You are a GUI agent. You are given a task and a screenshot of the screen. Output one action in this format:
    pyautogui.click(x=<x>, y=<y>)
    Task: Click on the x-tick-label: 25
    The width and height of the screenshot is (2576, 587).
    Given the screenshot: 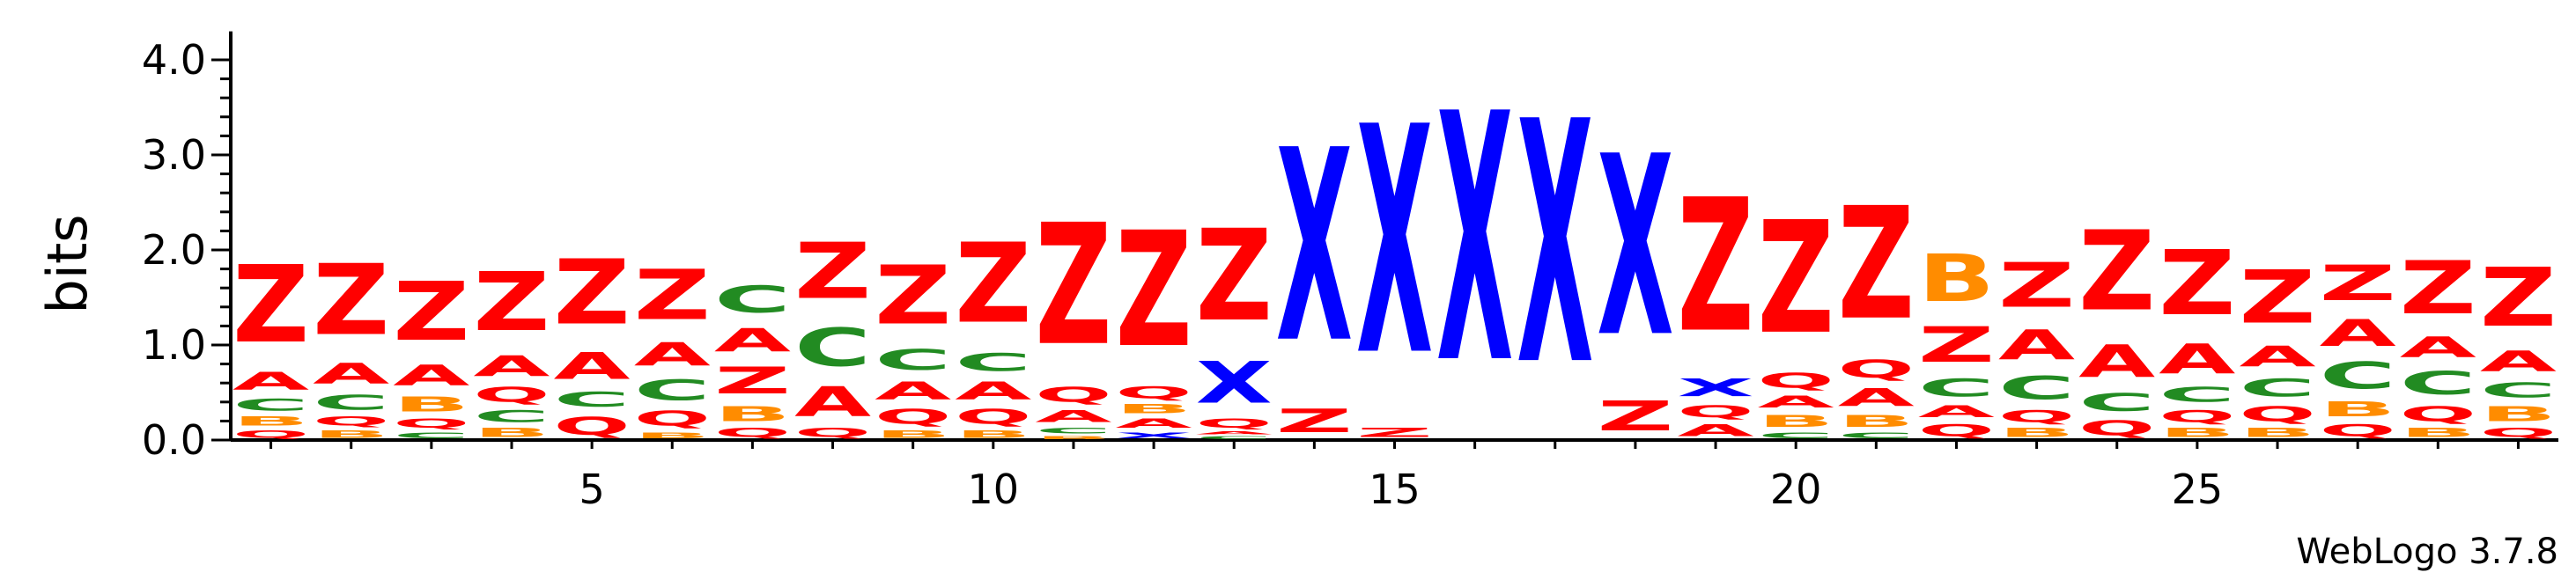 What is the action you would take?
    pyautogui.click(x=2198, y=490)
    